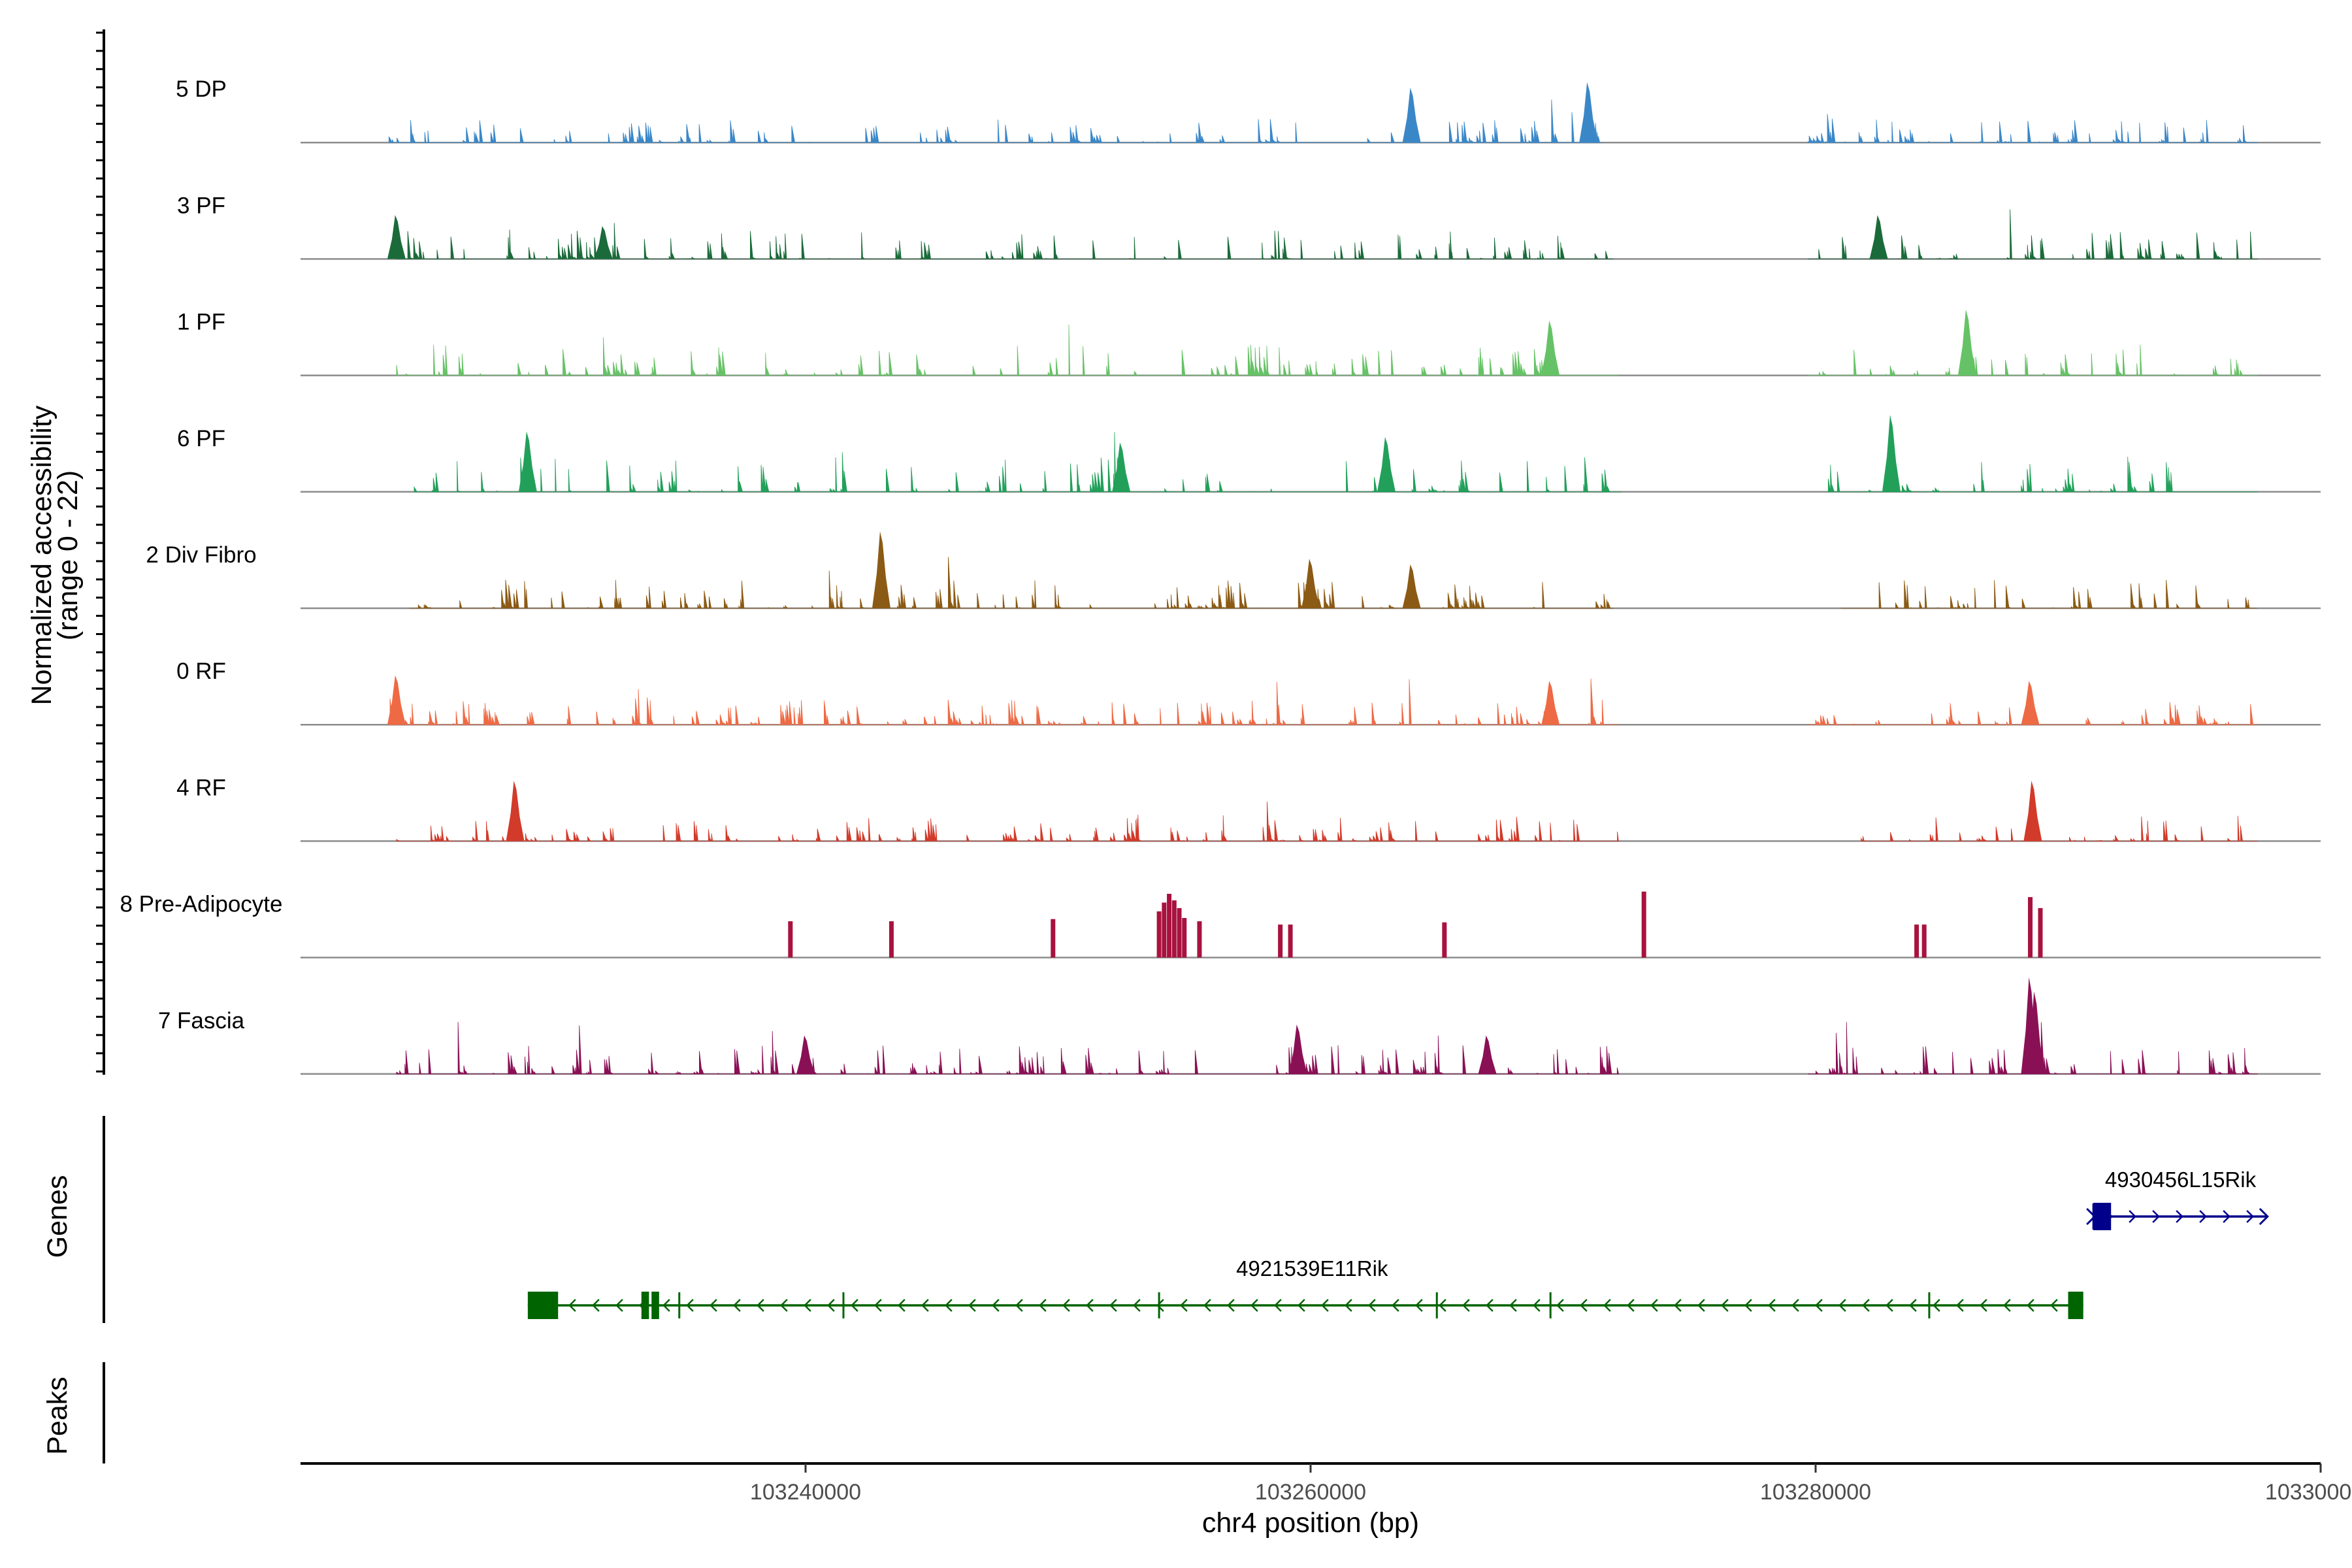 Image resolution: width=2352 pixels, height=1568 pixels. What do you see at coordinates (1815, 1492) in the screenshot?
I see `x-tick-label: 103280000` at bounding box center [1815, 1492].